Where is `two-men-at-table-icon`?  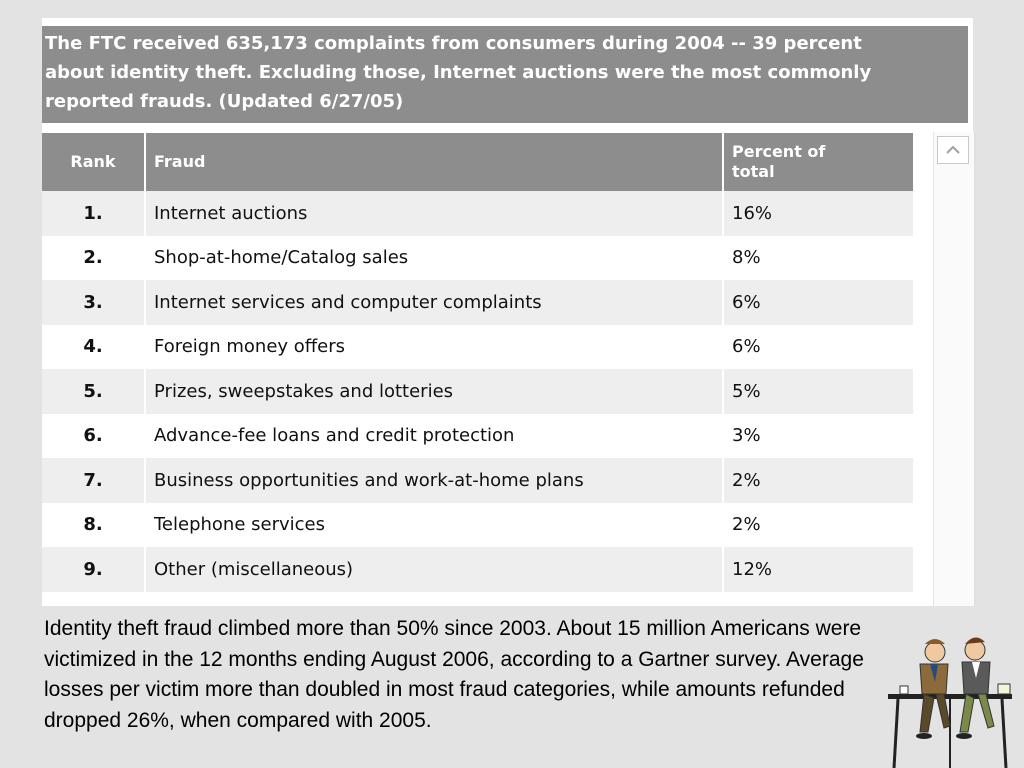
two-men-at-table-icon is located at coordinates (950, 702).